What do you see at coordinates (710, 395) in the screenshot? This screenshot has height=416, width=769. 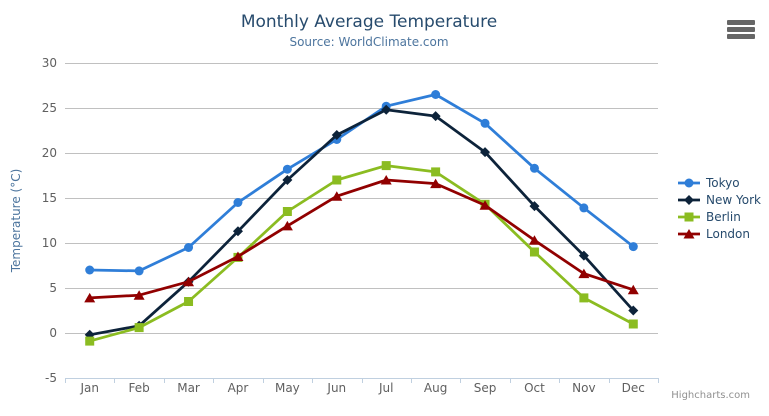 I see `credits-link: Highcharts.com` at bounding box center [710, 395].